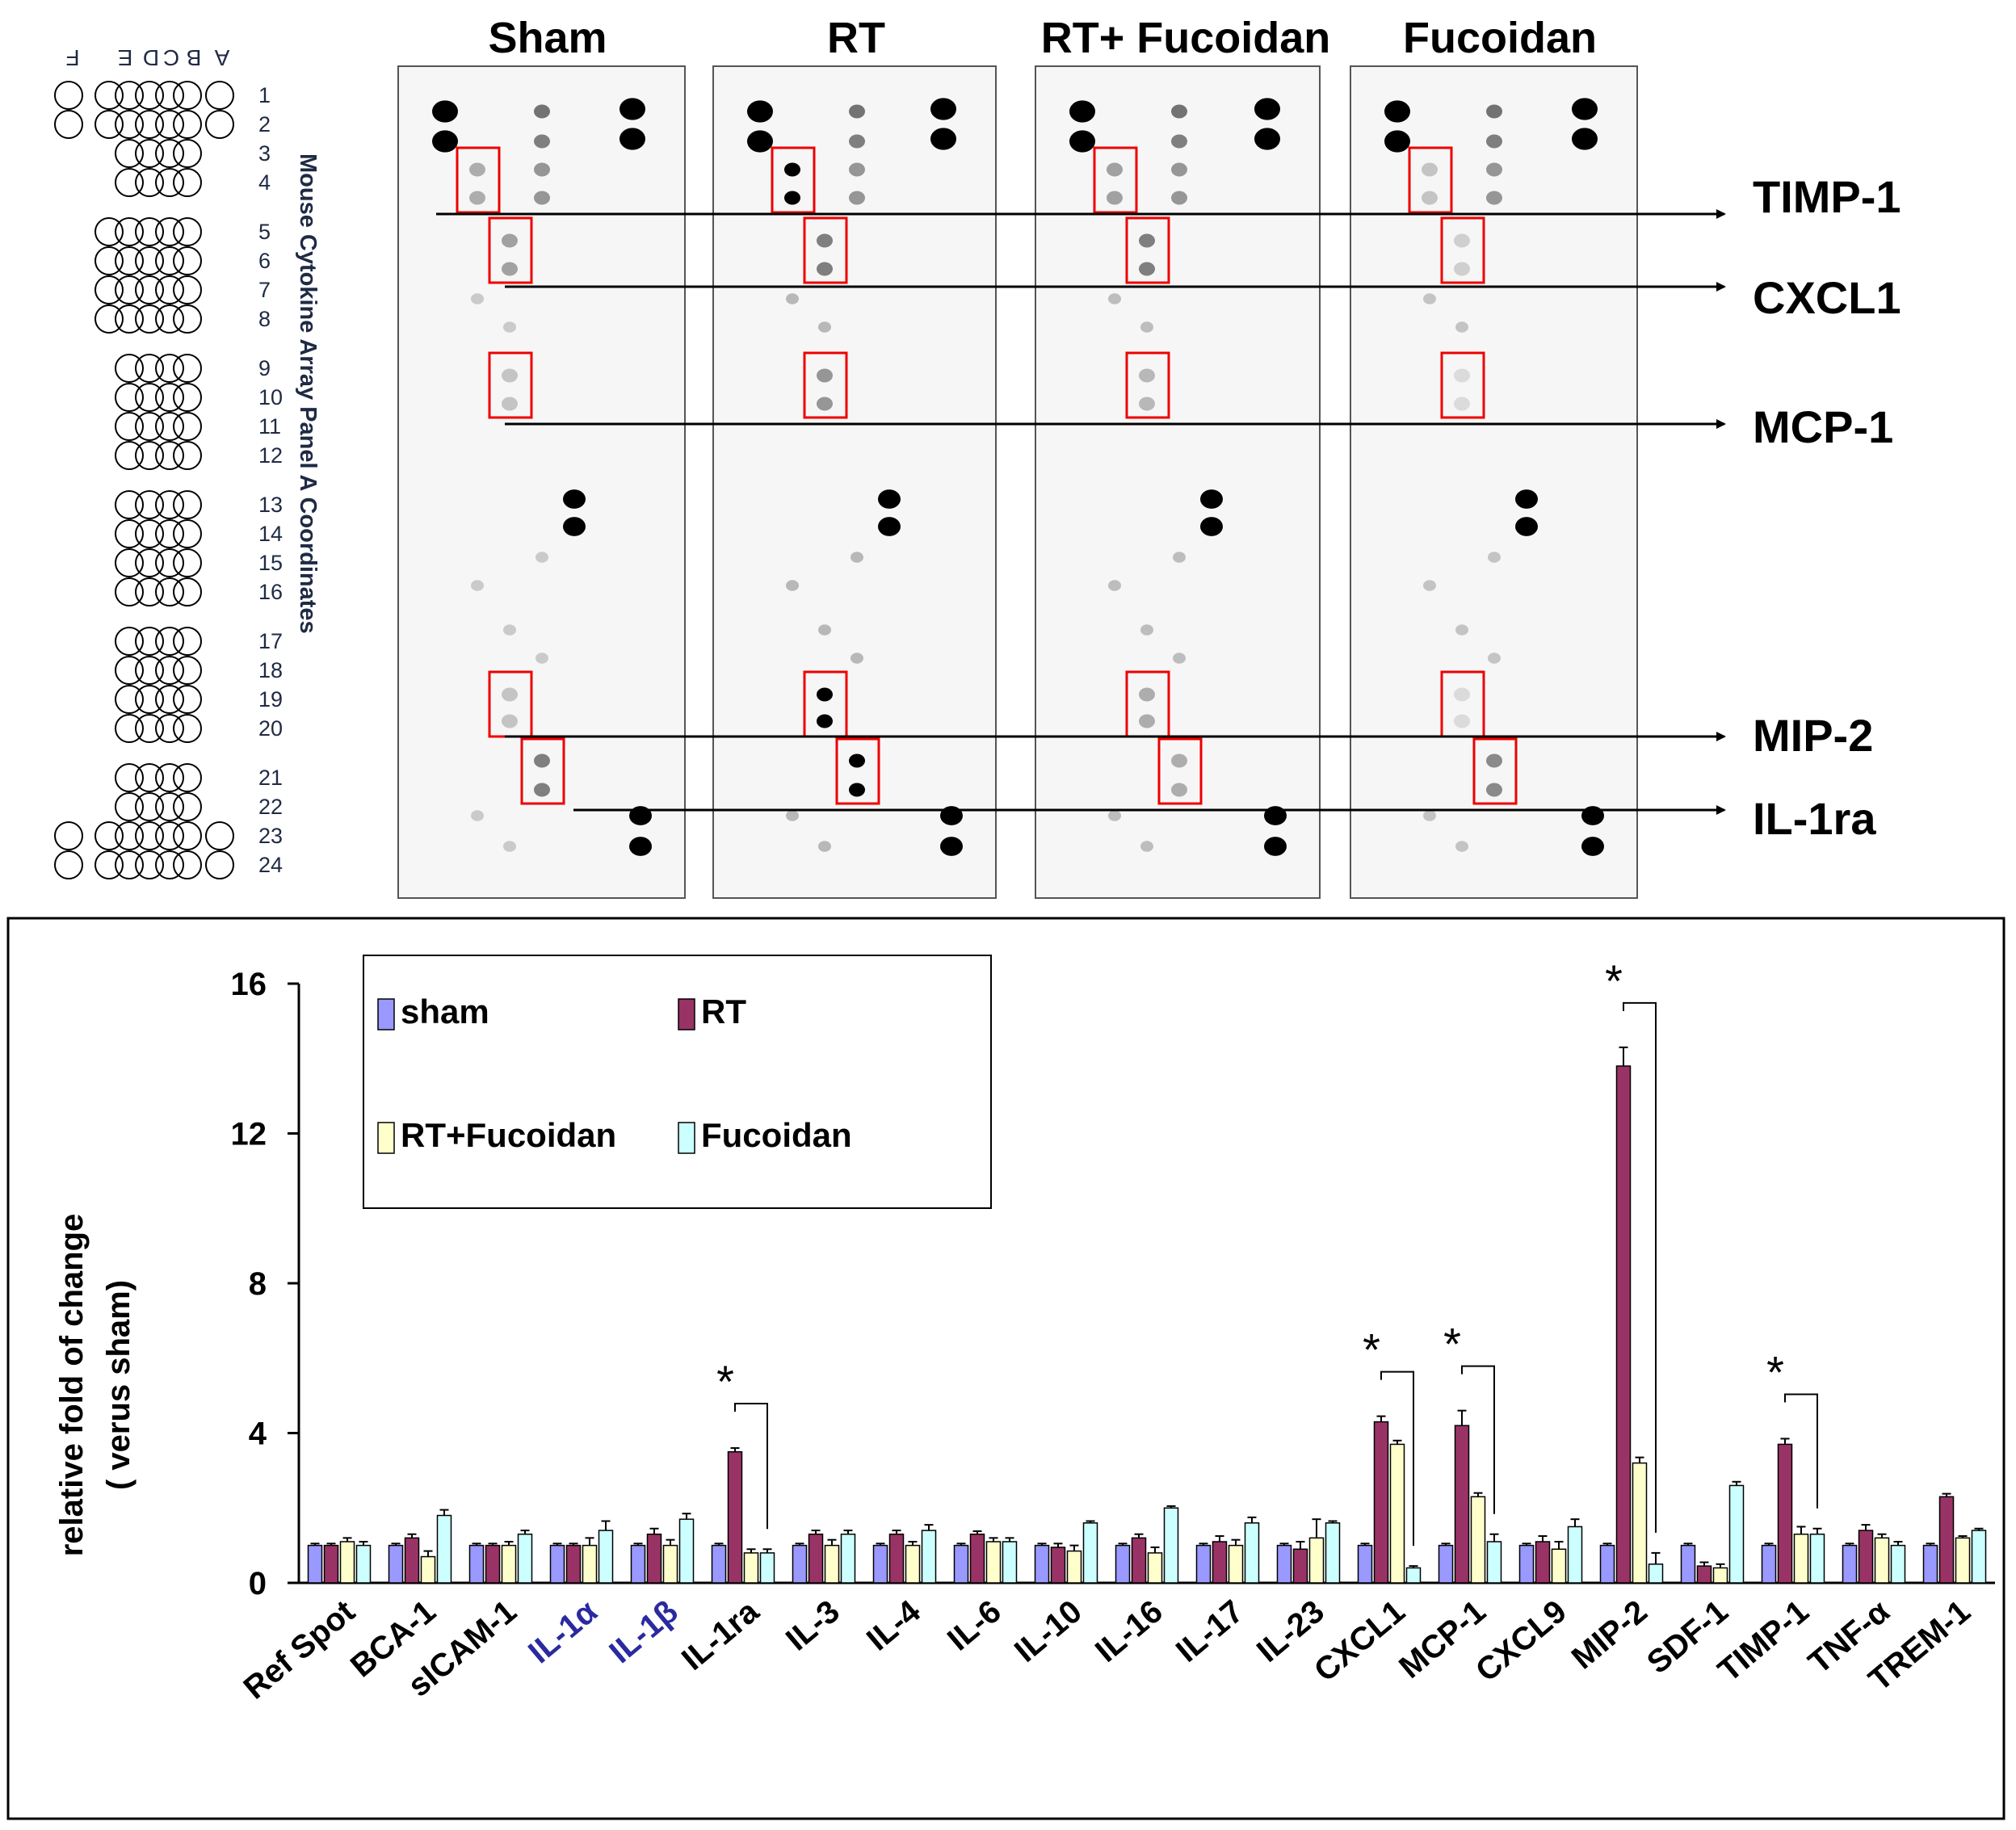 The width and height of the screenshot is (2016, 1830). I want to click on y-tick-label: 0, so click(258, 1583).